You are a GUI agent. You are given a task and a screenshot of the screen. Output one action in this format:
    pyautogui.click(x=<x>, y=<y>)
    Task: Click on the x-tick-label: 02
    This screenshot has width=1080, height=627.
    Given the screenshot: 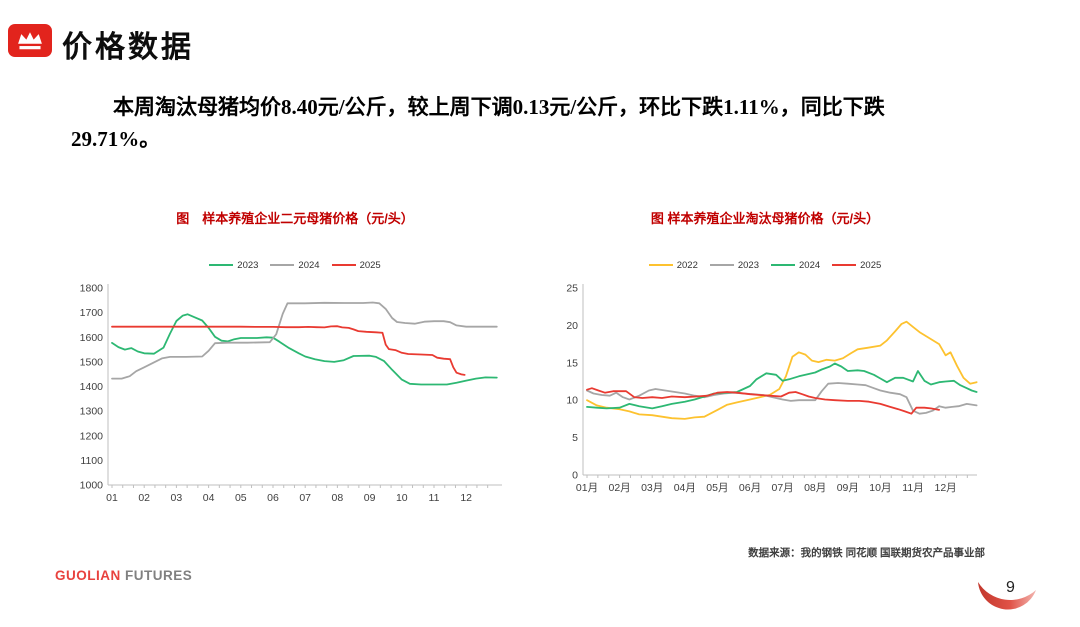 What is the action you would take?
    pyautogui.click(x=144, y=498)
    